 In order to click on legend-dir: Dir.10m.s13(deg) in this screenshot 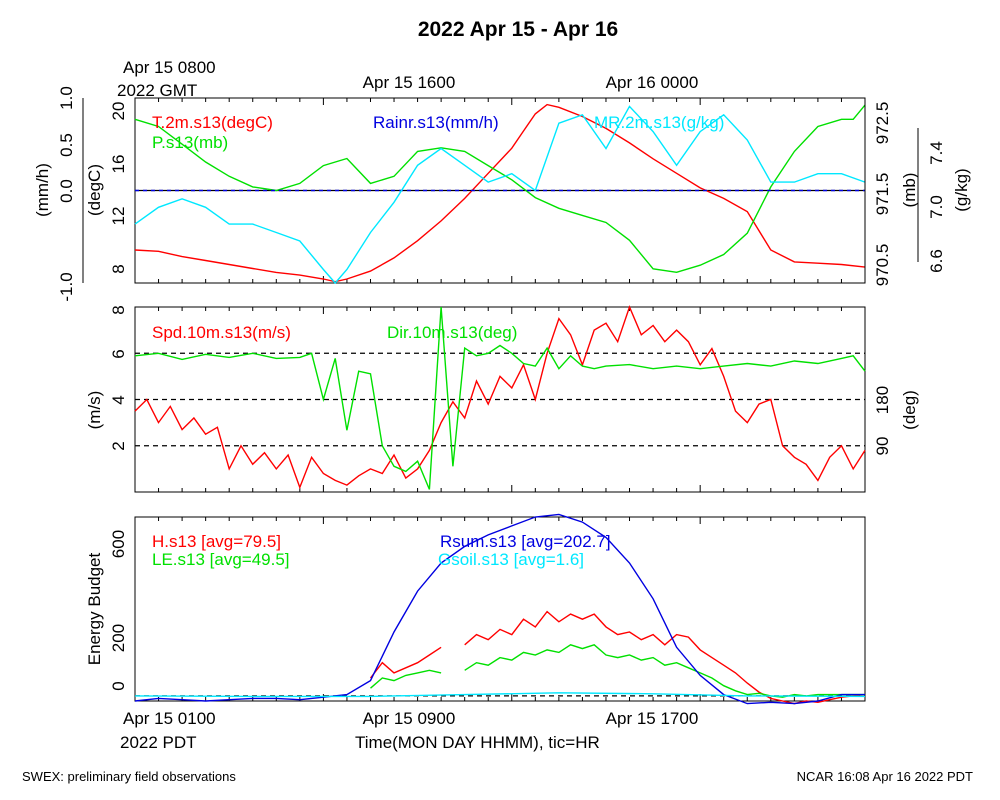, I will do `click(452, 332)`.